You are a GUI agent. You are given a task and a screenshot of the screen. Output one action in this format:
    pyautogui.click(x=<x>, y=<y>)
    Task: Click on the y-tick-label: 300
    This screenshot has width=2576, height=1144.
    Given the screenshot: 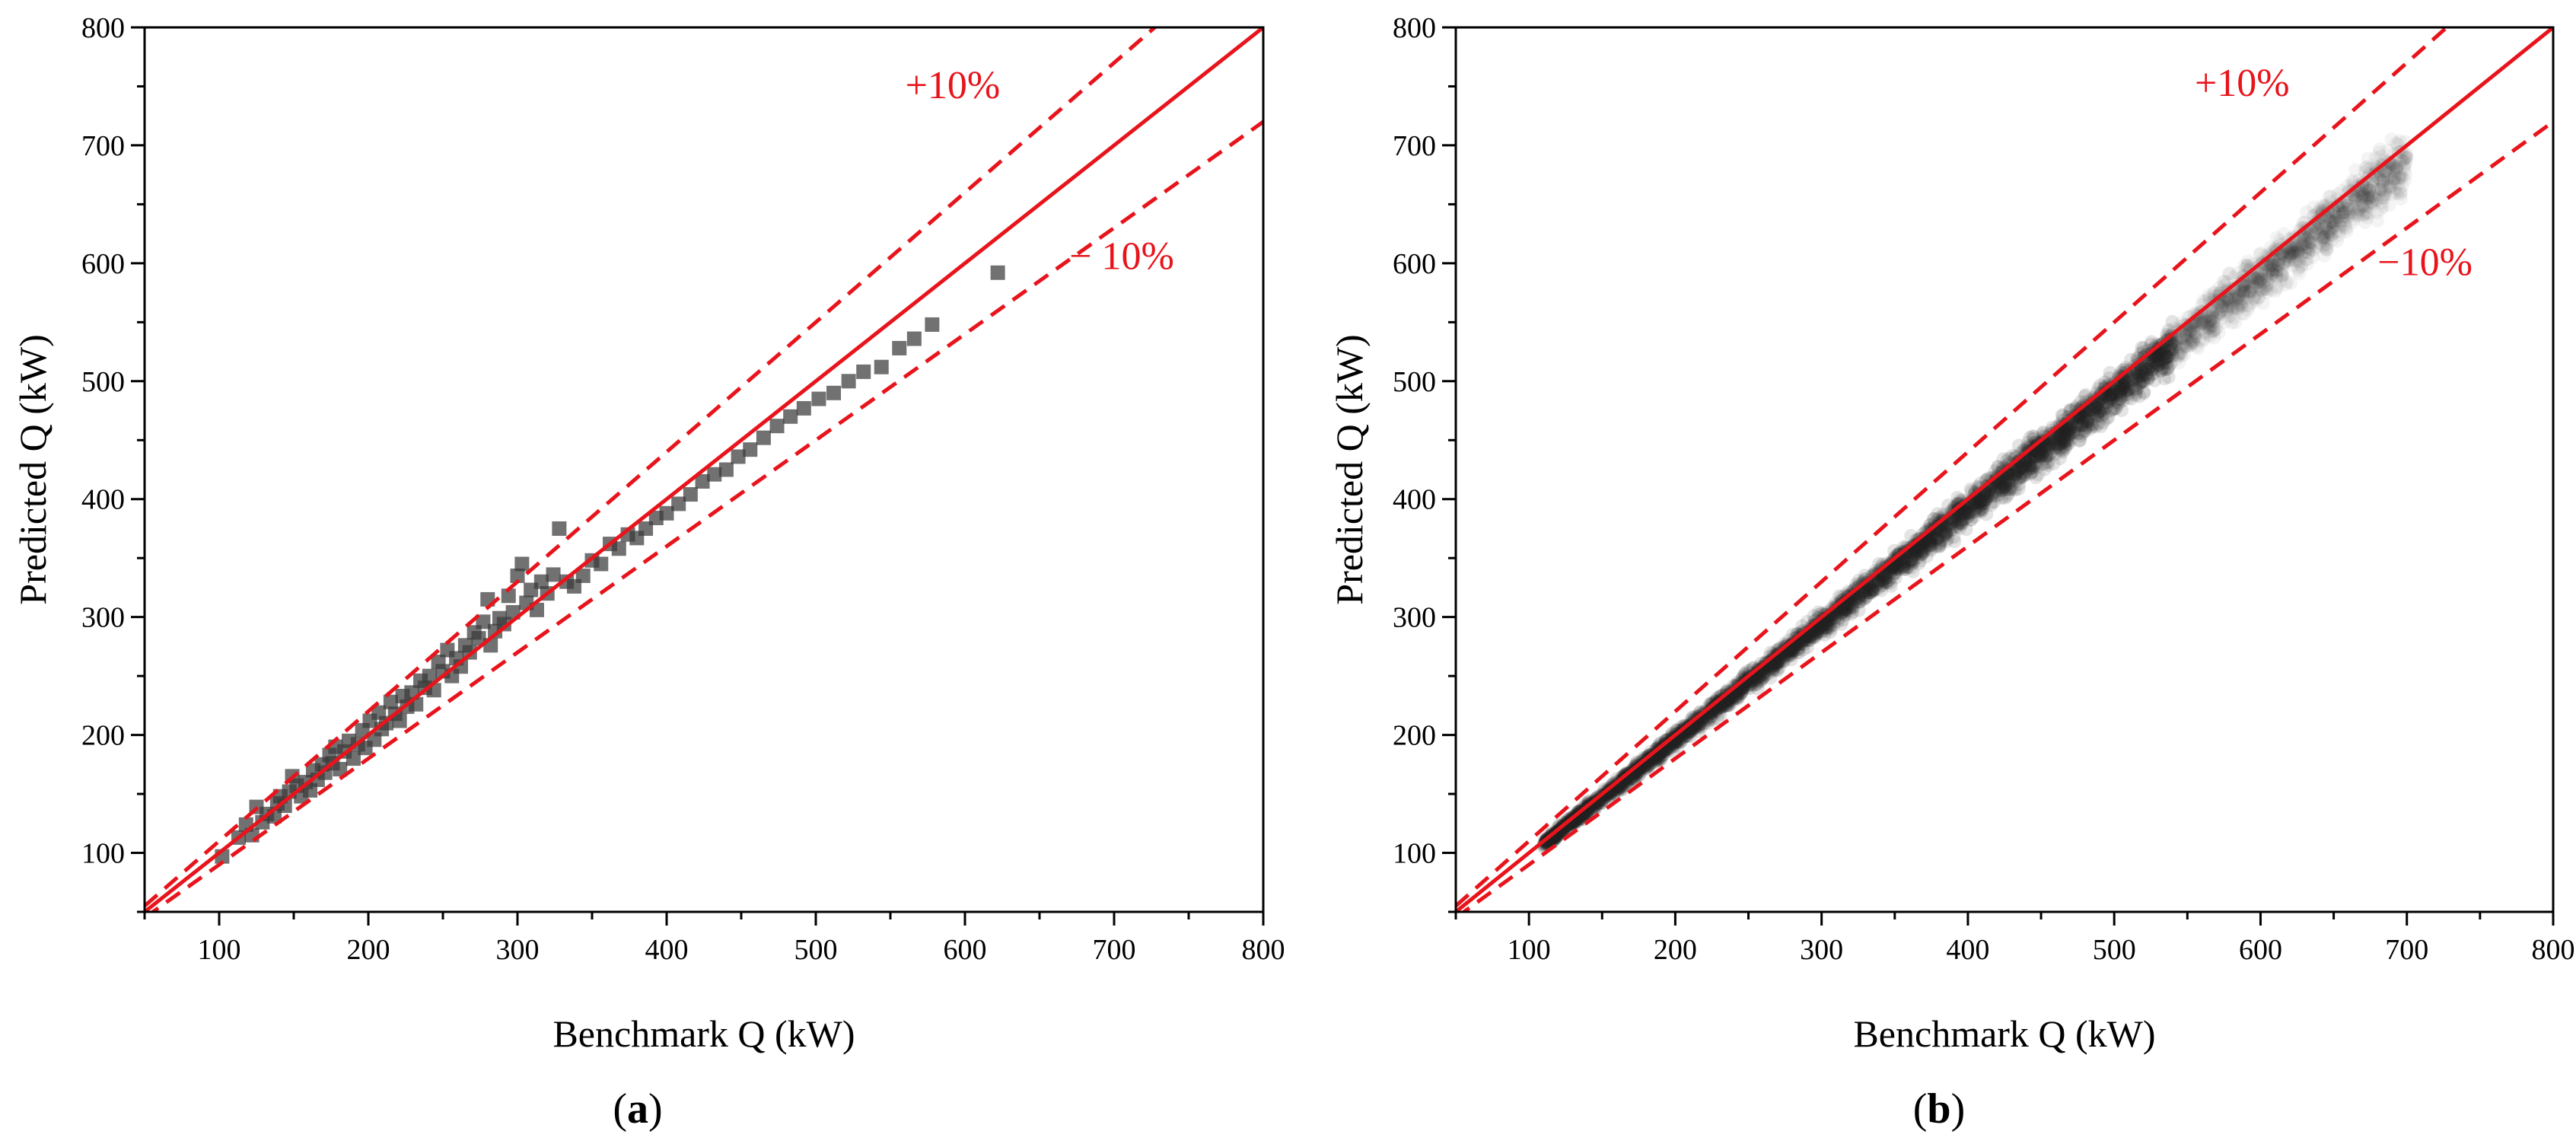 What is the action you would take?
    pyautogui.click(x=103, y=618)
    